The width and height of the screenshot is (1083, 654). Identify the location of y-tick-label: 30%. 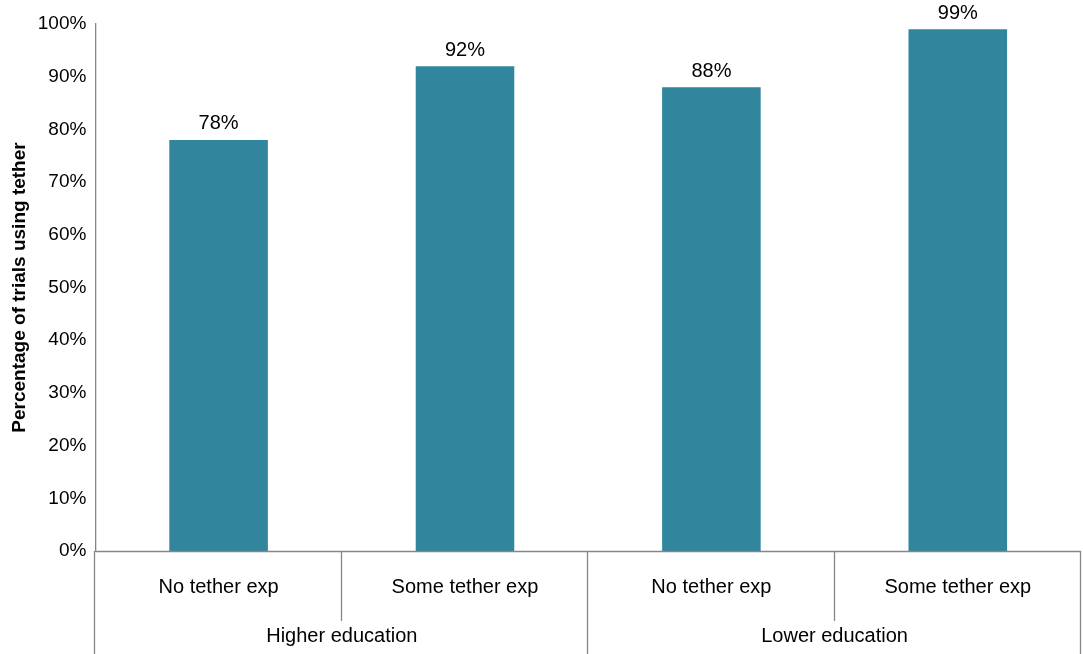
(67, 392).